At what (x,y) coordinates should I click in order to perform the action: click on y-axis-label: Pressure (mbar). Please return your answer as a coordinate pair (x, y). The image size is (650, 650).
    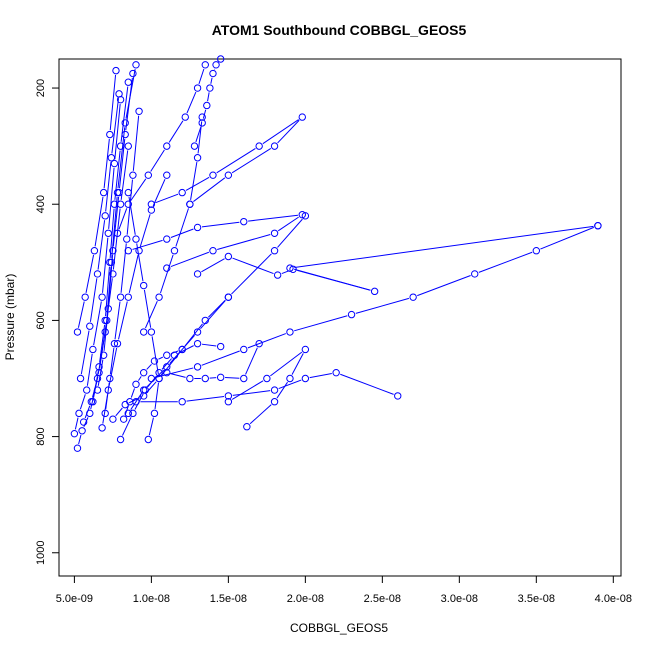
    Looking at the image, I should click on (10, 317).